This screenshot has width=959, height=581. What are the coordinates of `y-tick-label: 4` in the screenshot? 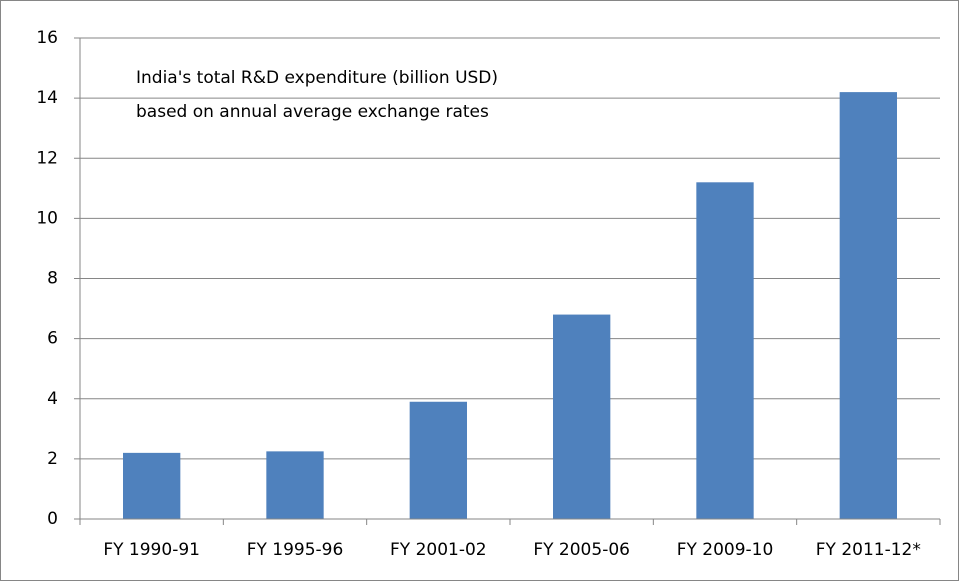 It's located at (52, 399).